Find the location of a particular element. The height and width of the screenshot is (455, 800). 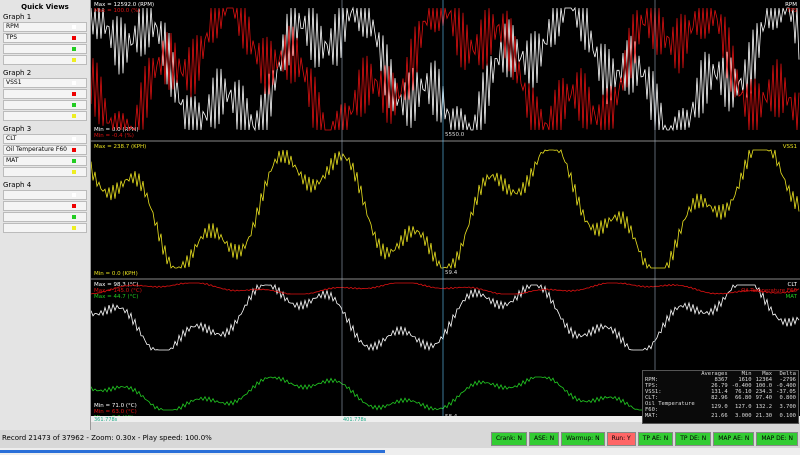

stats-cell: 132.2 is located at coordinates (764, 407).